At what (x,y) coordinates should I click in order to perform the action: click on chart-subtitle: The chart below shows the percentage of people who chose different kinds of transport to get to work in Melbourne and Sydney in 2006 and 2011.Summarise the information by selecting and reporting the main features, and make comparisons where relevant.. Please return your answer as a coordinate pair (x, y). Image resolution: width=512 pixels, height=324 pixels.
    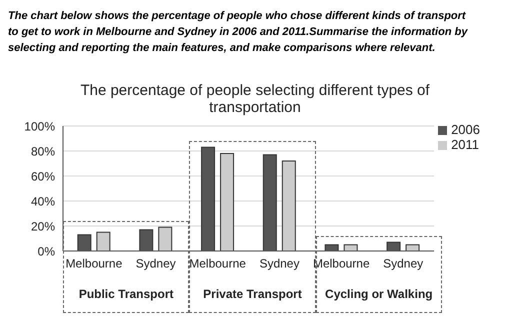
    Looking at the image, I should click on (238, 32).